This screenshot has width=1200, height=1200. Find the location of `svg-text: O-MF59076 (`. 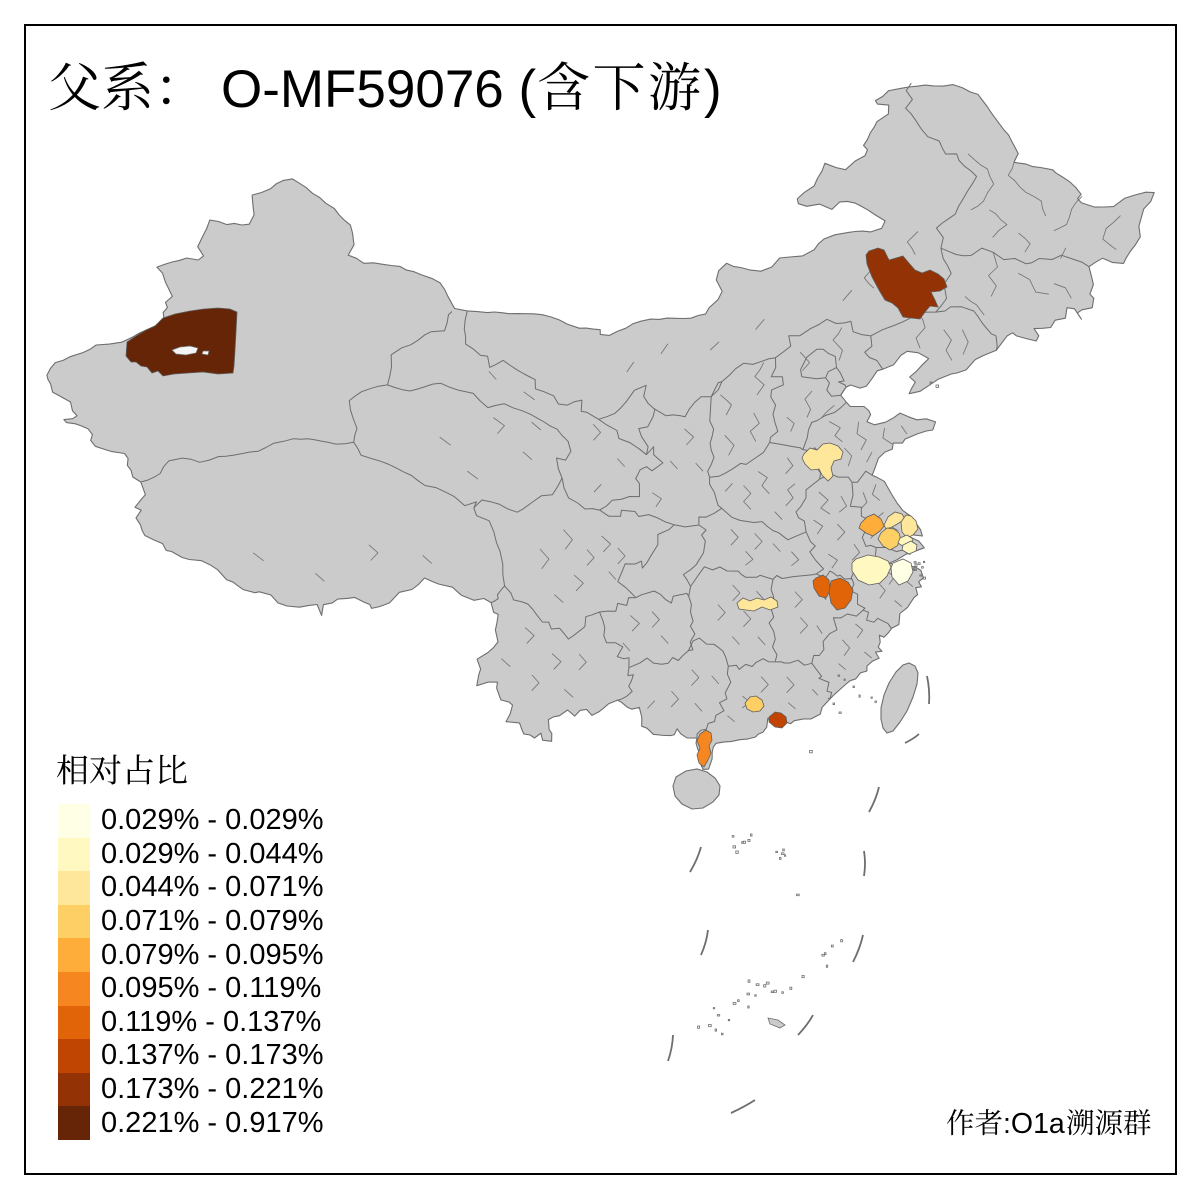

svg-text: O-MF59076 ( is located at coordinates (379, 89).